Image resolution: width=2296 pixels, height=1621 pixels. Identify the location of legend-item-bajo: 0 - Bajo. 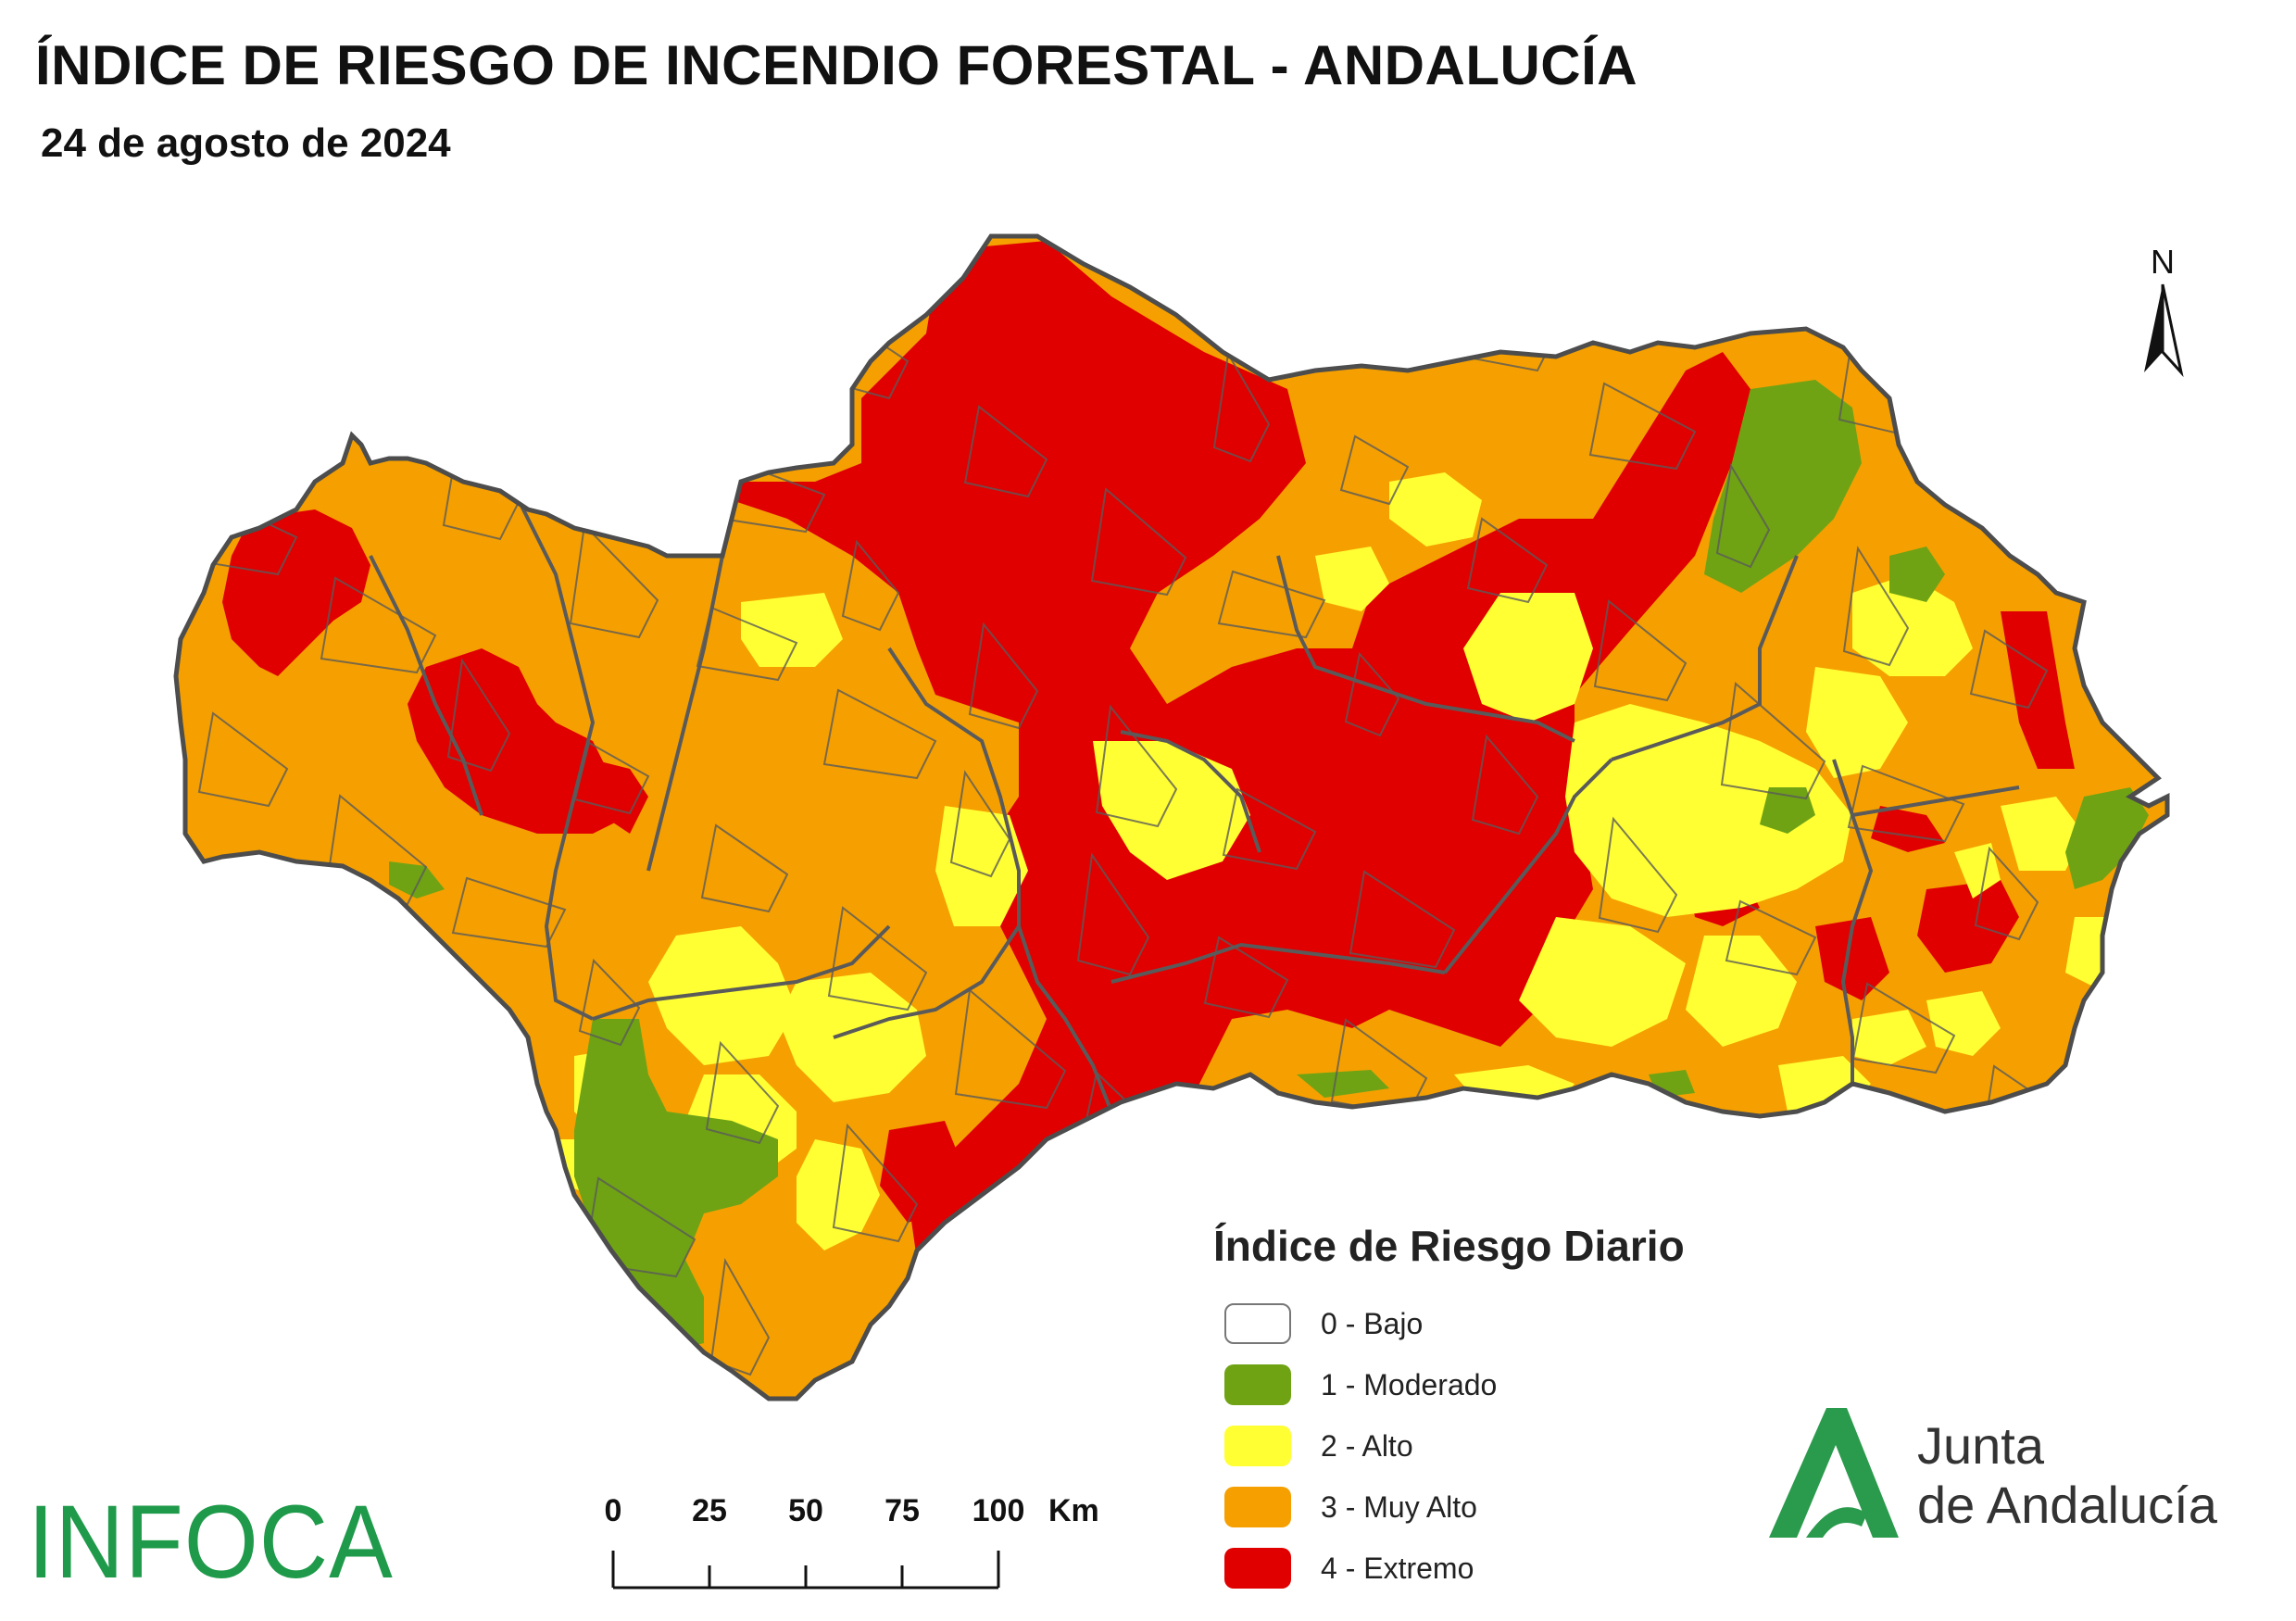
(1454, 1323).